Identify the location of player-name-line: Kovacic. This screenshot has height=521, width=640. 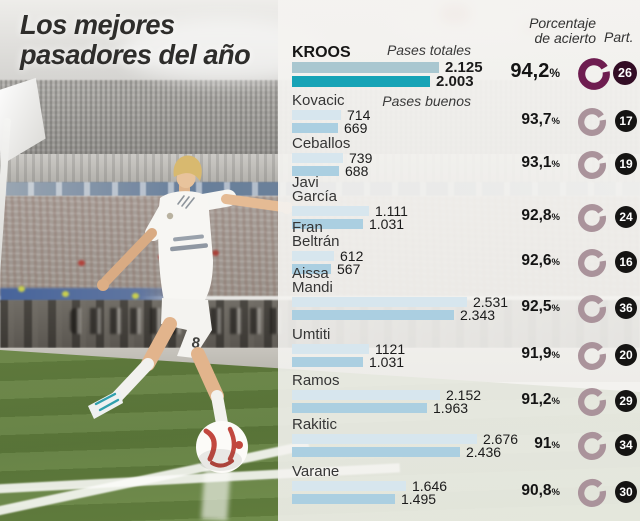
(318, 100).